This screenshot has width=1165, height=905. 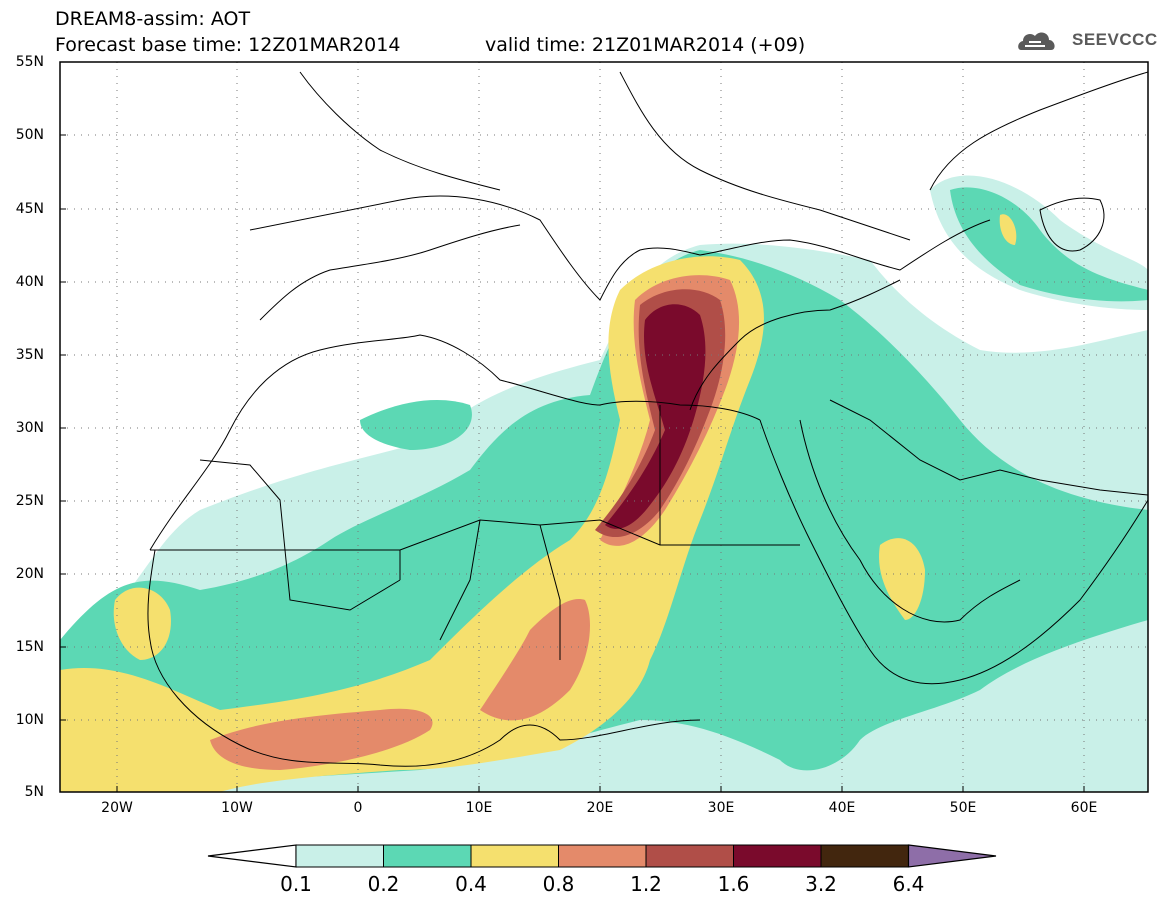 What do you see at coordinates (558, 884) in the screenshot?
I see `colorbar-label: 0.8` at bounding box center [558, 884].